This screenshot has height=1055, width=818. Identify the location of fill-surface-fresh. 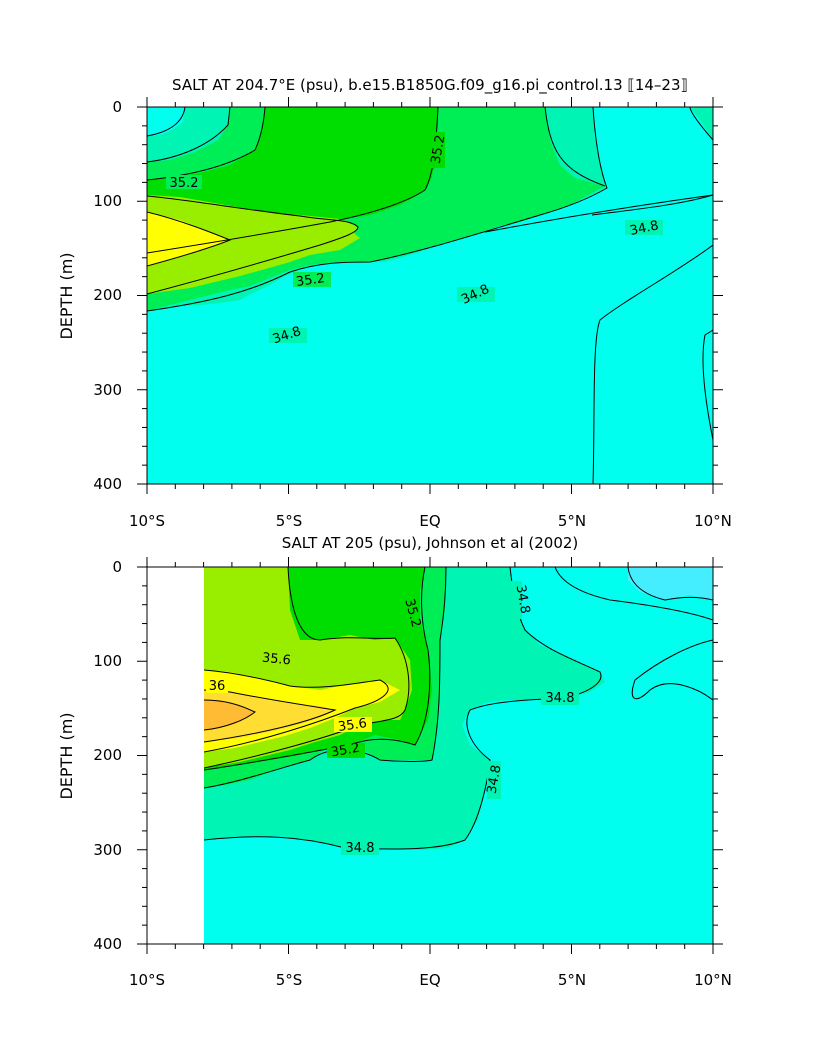
(166, 121).